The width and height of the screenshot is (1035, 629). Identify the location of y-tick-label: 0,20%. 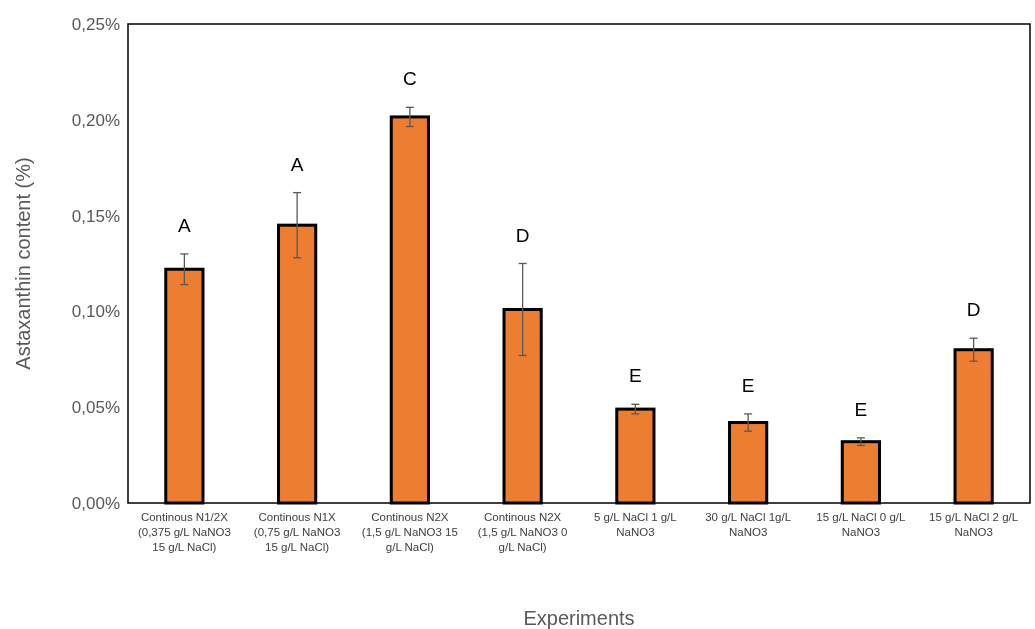
(95, 120).